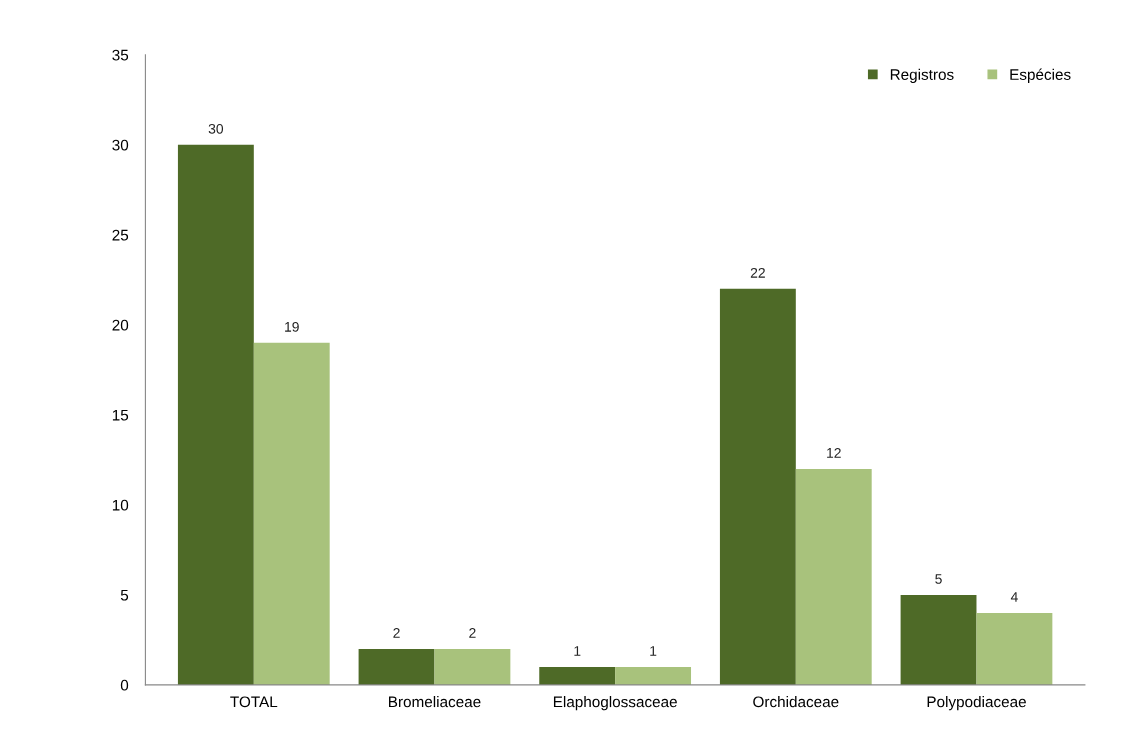  Describe the element at coordinates (292, 326) in the screenshot. I see `data-label: 19` at that location.